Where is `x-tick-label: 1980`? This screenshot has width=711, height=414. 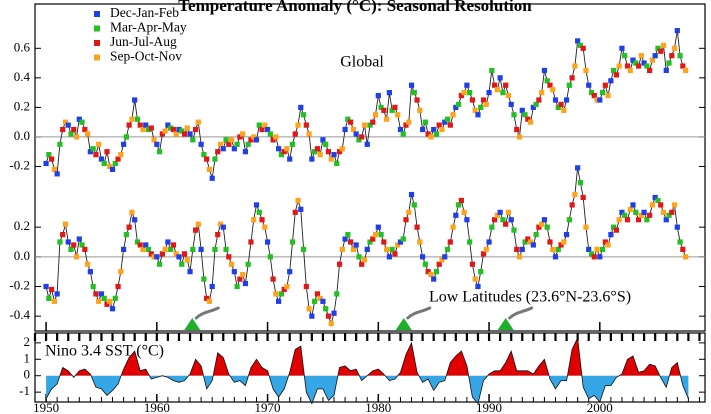 x-tick-label: 1980 is located at coordinates (378, 407).